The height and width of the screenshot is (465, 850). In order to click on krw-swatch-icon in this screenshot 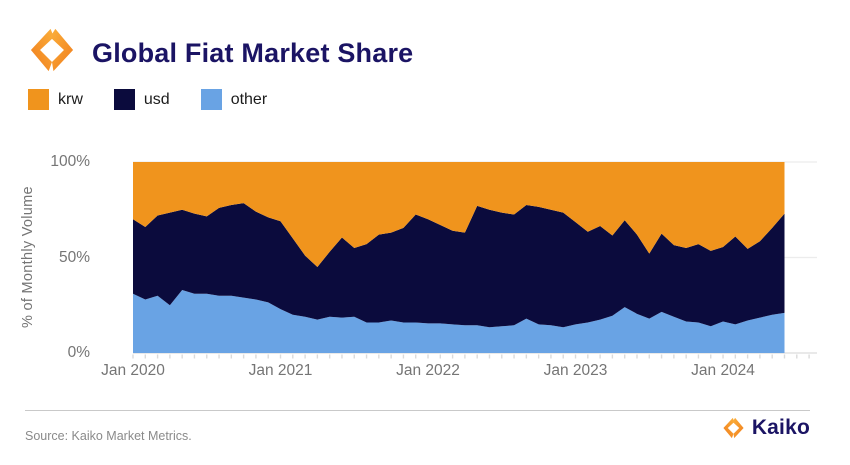, I will do `click(38, 99)`.